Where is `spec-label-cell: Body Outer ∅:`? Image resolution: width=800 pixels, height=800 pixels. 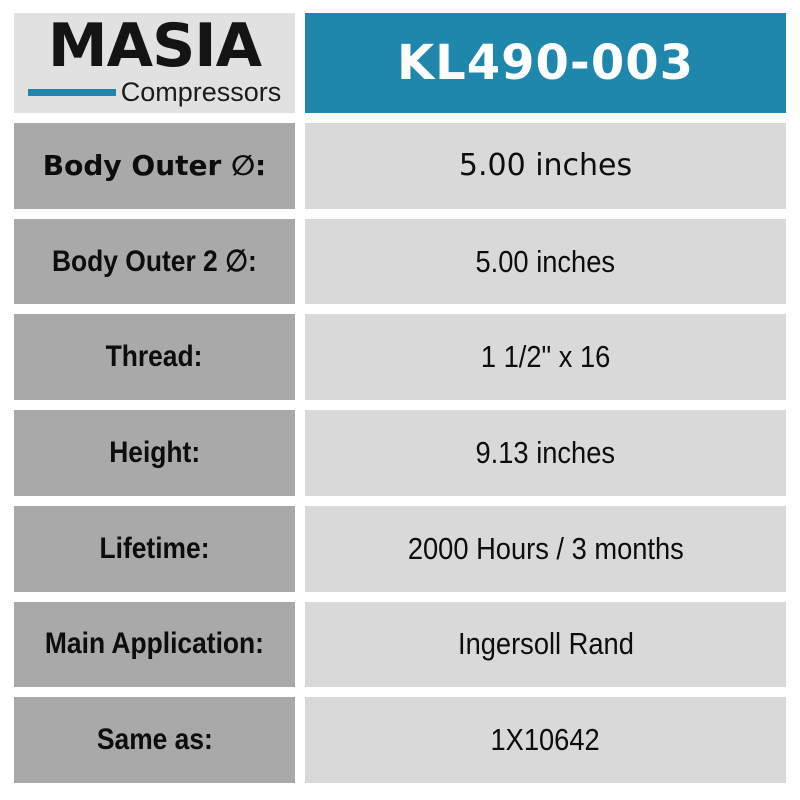 spec-label-cell: Body Outer ∅: is located at coordinates (154, 166).